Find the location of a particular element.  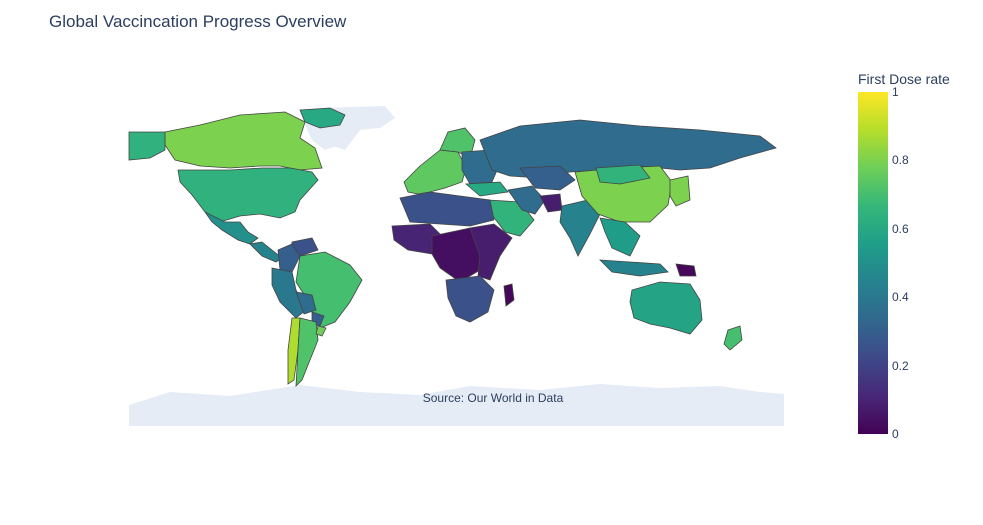

region-new-zealand is located at coordinates (733, 338).